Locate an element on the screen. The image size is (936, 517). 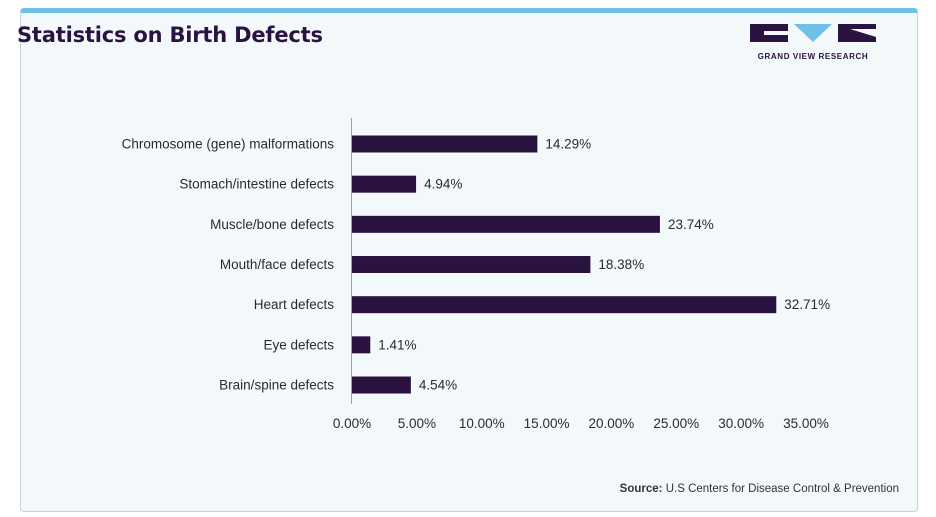
category-label: Muscle/bone defects is located at coordinates (272, 224).